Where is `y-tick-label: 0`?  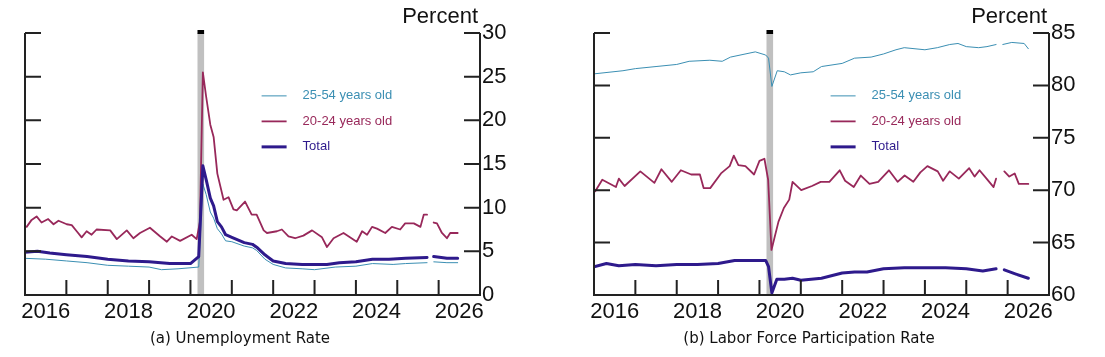 y-tick-label: 0 is located at coordinates (488, 294).